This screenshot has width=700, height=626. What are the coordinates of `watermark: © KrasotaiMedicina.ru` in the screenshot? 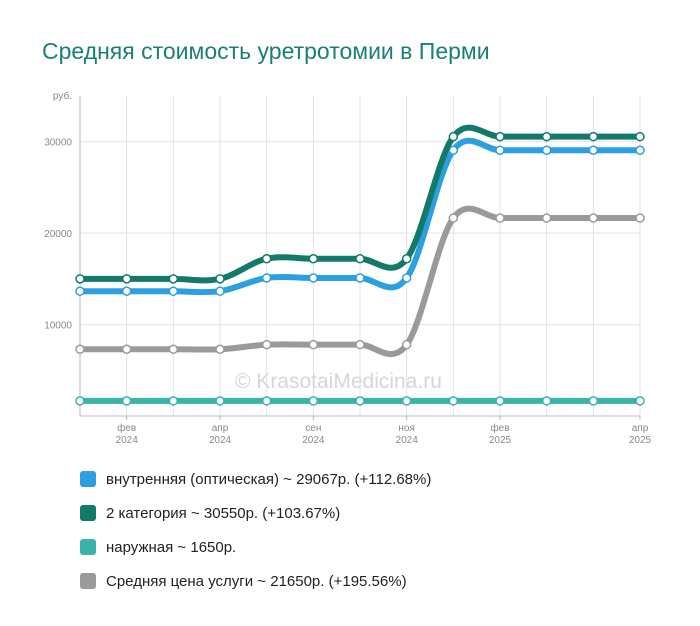 It's located at (338, 381).